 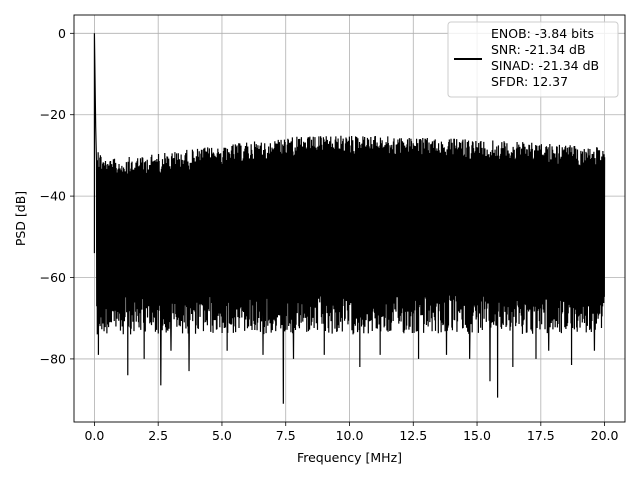 I want to click on y-axis-ticks: 0 −20 −40 −60 −80, so click(x=57, y=196).